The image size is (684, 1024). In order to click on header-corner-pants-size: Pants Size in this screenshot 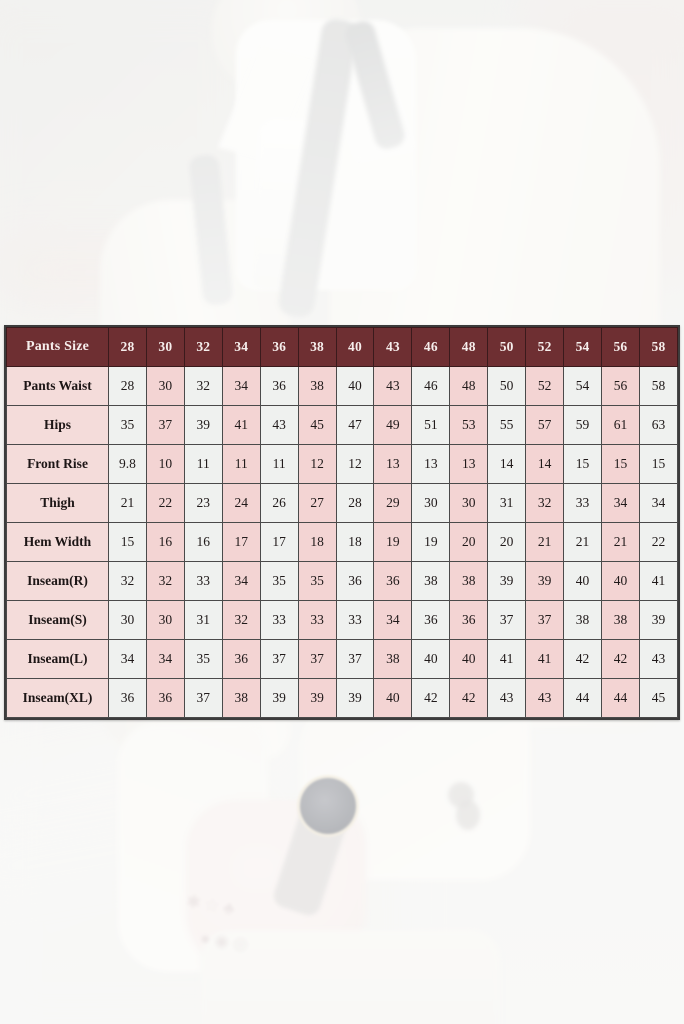, I will do `click(57, 347)`.